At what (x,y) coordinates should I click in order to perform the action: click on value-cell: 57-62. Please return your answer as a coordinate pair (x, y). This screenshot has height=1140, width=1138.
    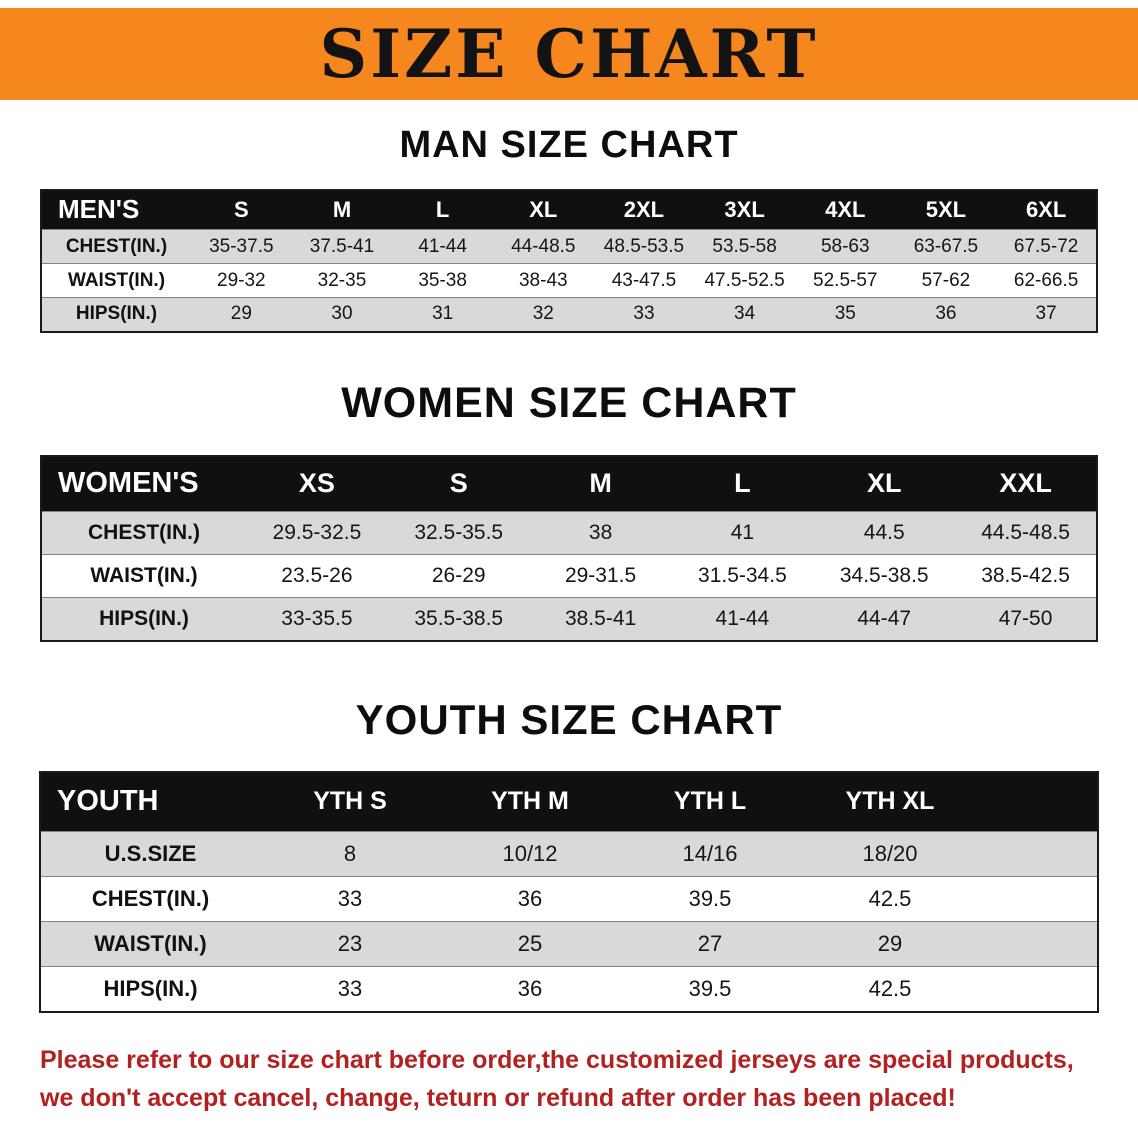
    Looking at the image, I should click on (946, 280).